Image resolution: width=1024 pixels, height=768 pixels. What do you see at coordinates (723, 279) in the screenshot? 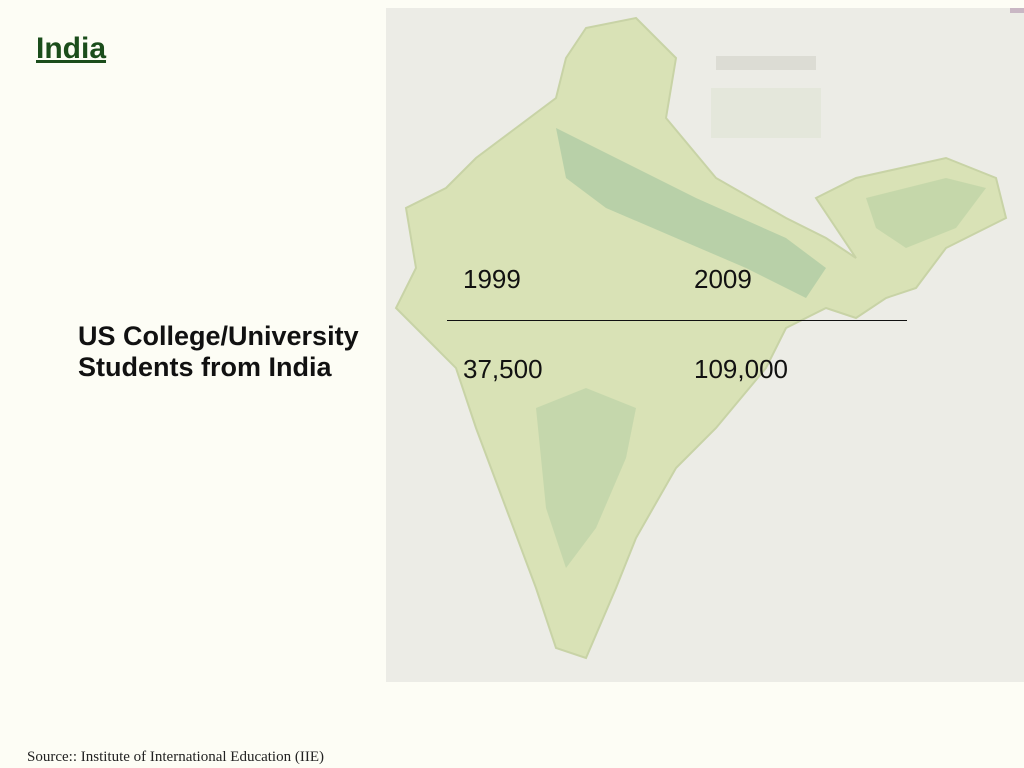
I see `column-header: 2009` at bounding box center [723, 279].